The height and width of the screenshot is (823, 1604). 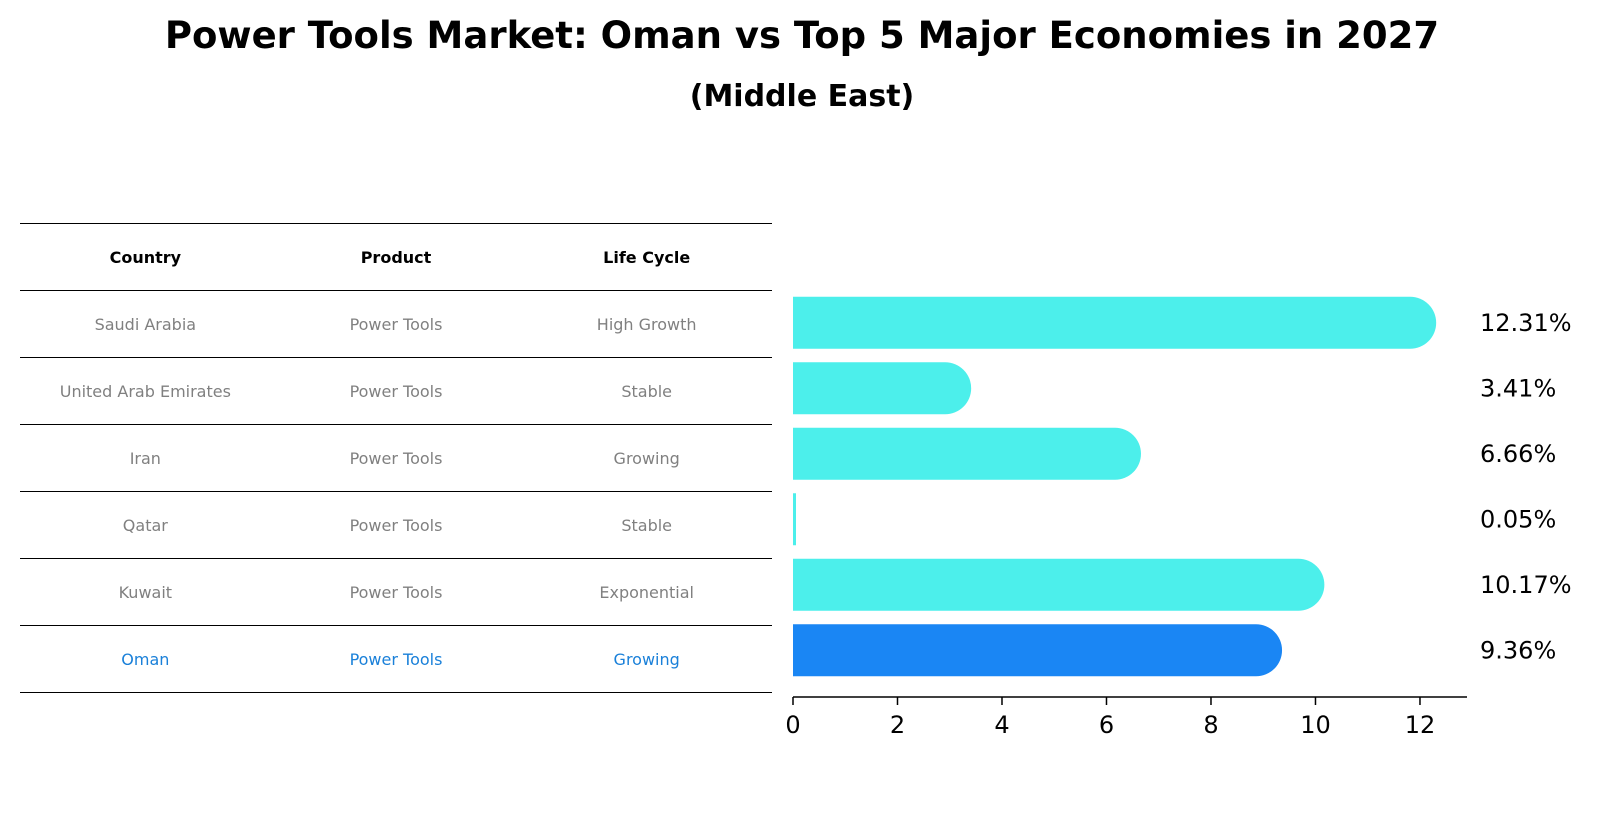 I want to click on bar-value-label: 12.31%, so click(x=1526, y=323).